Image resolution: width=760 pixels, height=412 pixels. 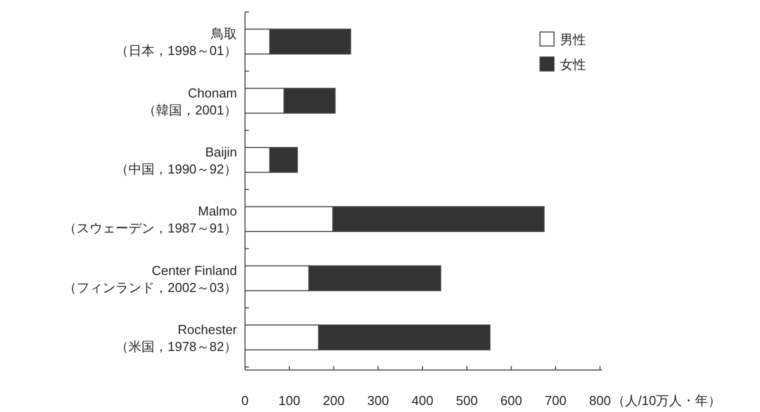 I want to click on y-tick-label: Chonam（韓国，2001）, so click(x=190, y=101).